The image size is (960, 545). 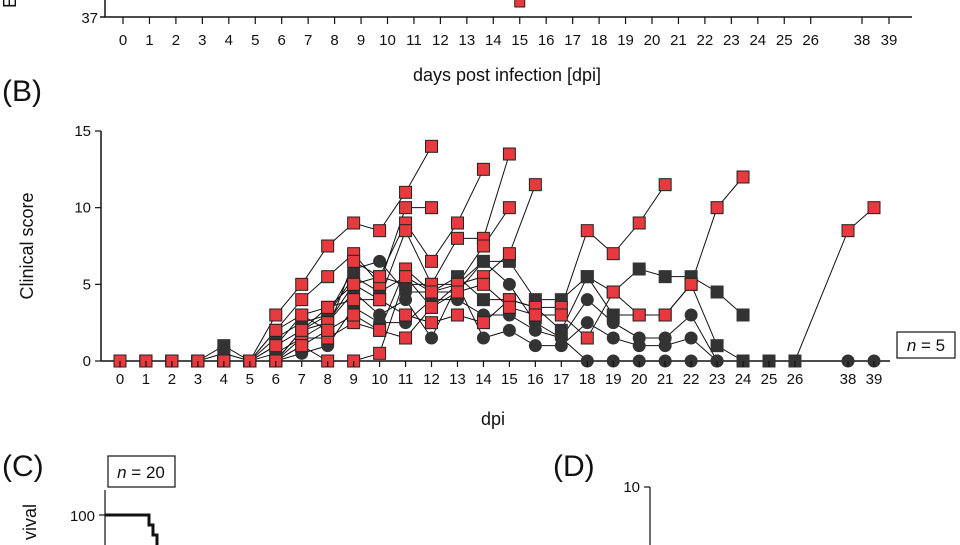 What do you see at coordinates (149, 40) in the screenshot?
I see `panel-a-x-tick-label: 1` at bounding box center [149, 40].